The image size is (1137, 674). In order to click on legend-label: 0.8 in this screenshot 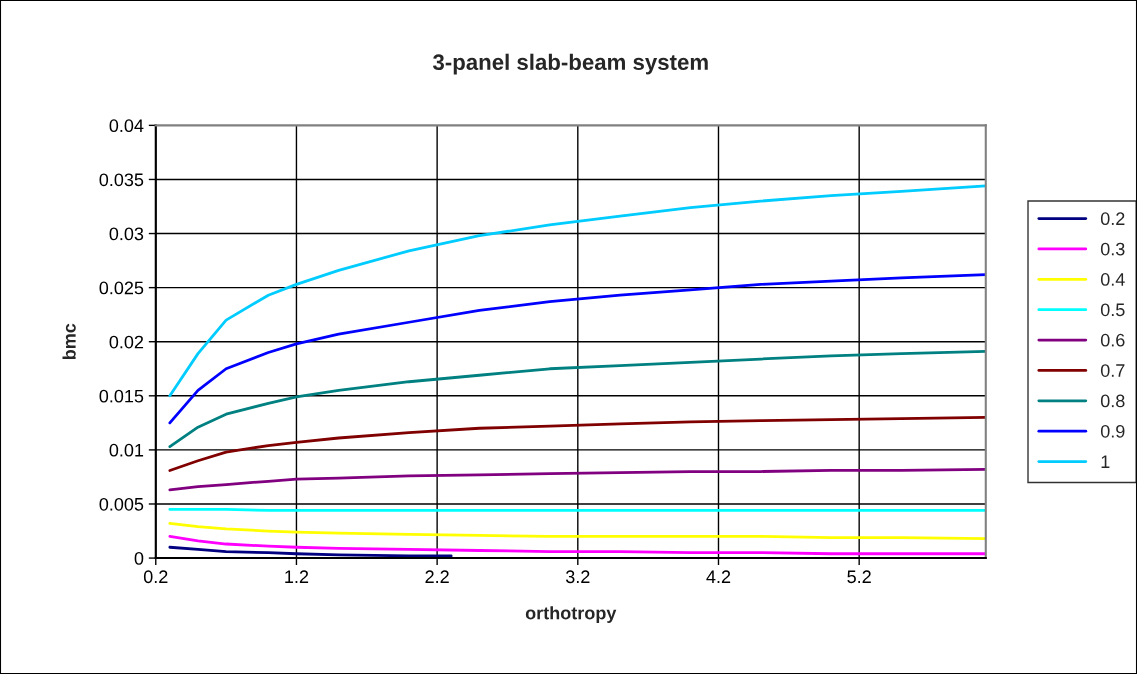, I will do `click(1112, 401)`.